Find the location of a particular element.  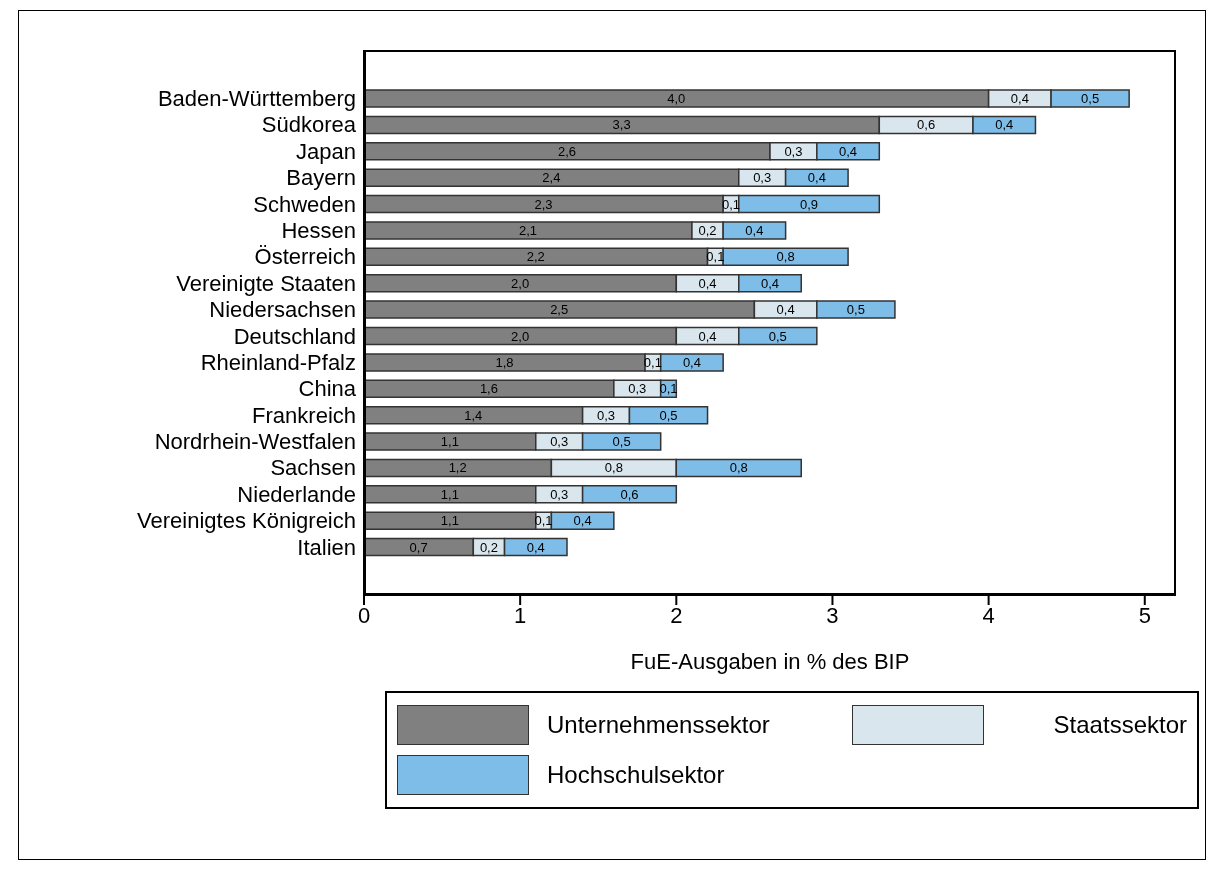

data-label: 1,8 is located at coordinates (504, 362).